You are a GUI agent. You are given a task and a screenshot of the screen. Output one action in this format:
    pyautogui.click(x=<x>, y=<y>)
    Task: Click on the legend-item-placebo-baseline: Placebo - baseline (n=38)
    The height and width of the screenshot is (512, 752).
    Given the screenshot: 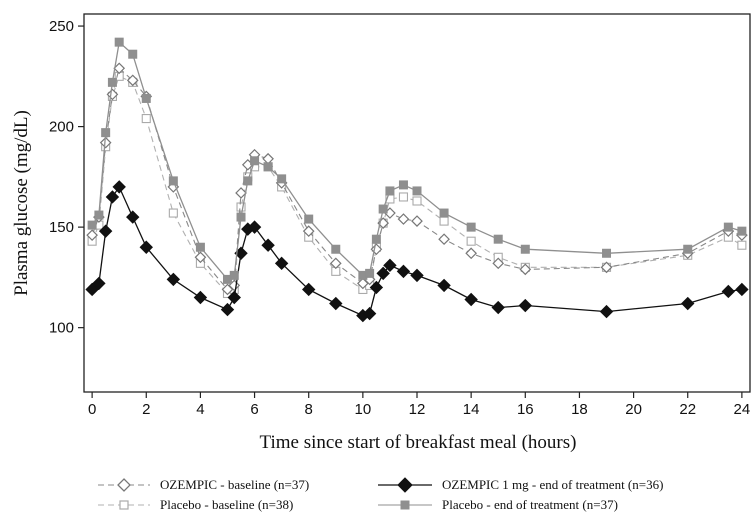 What is the action you would take?
    pyautogui.click(x=195, y=504)
    